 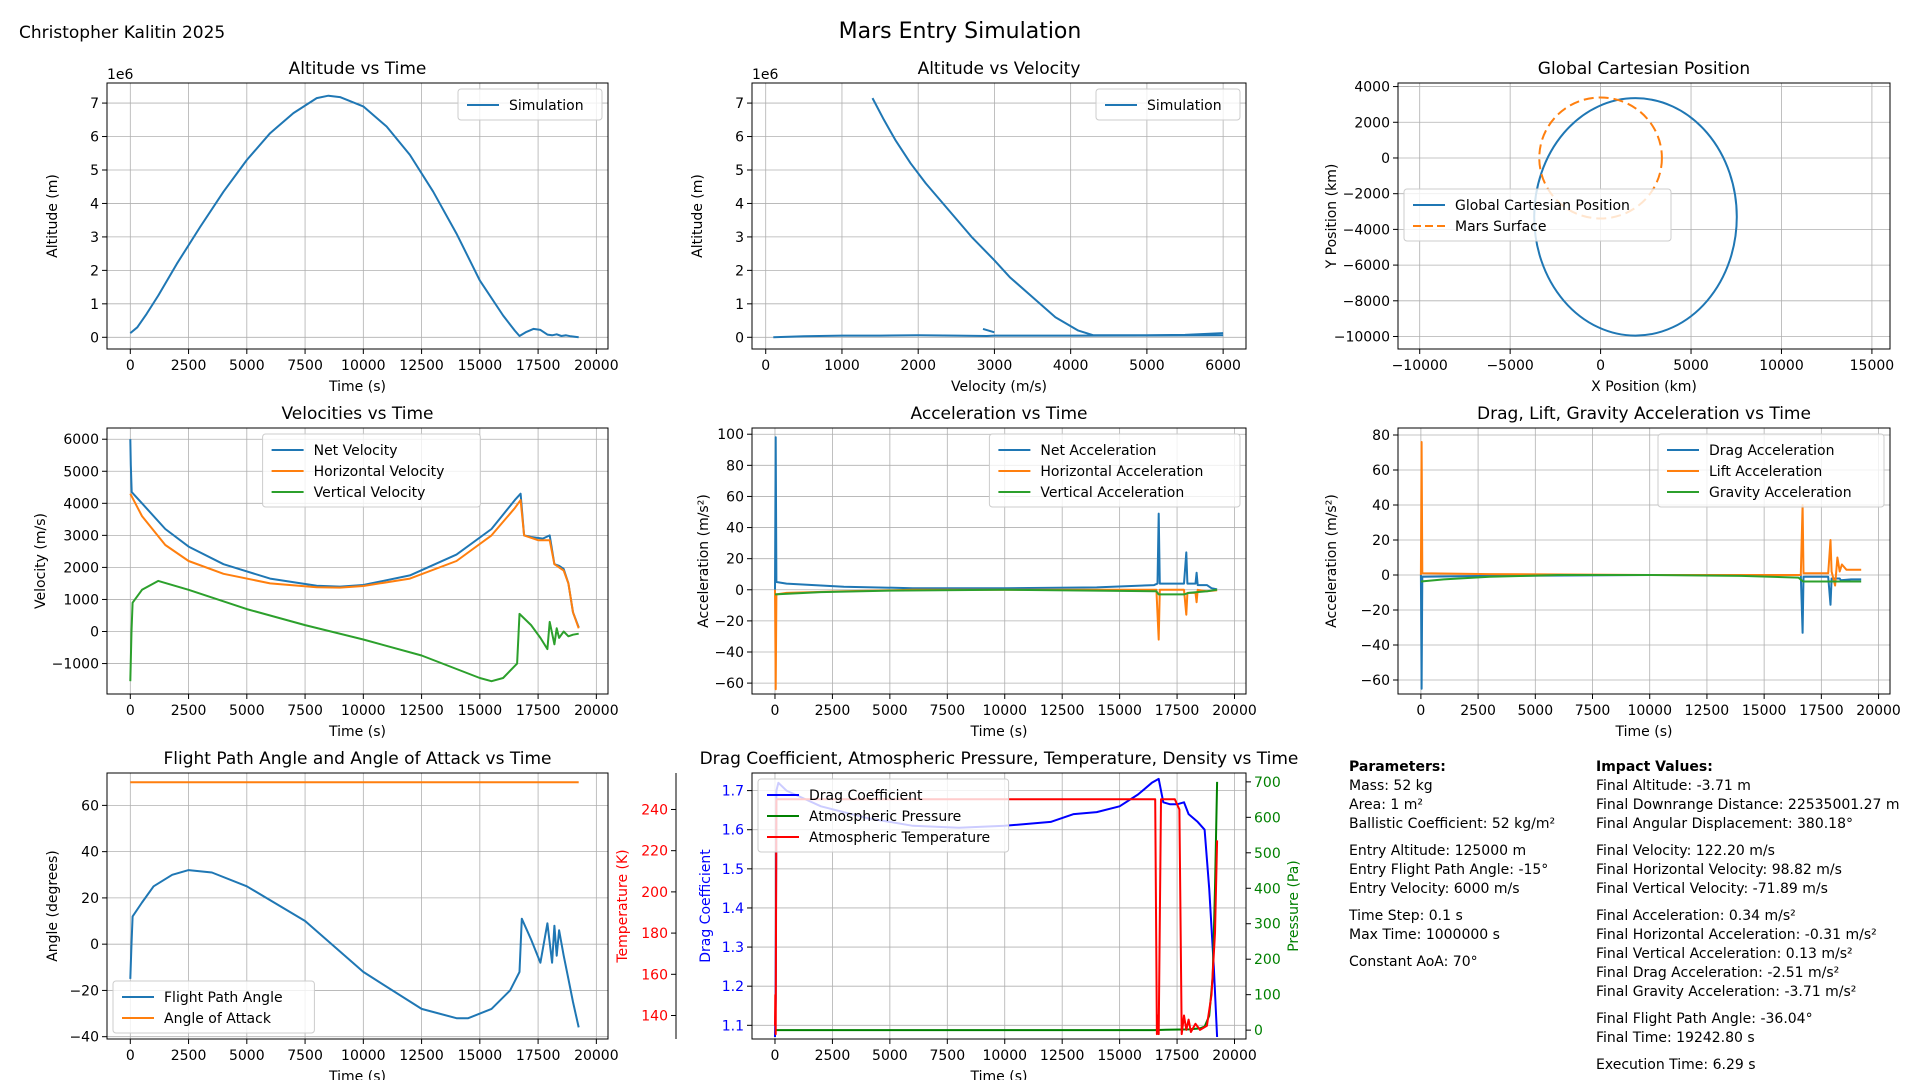 What do you see at coordinates (1685, 851) in the screenshot?
I see `impact-line: Final Velocity: 122.20 m/s` at bounding box center [1685, 851].